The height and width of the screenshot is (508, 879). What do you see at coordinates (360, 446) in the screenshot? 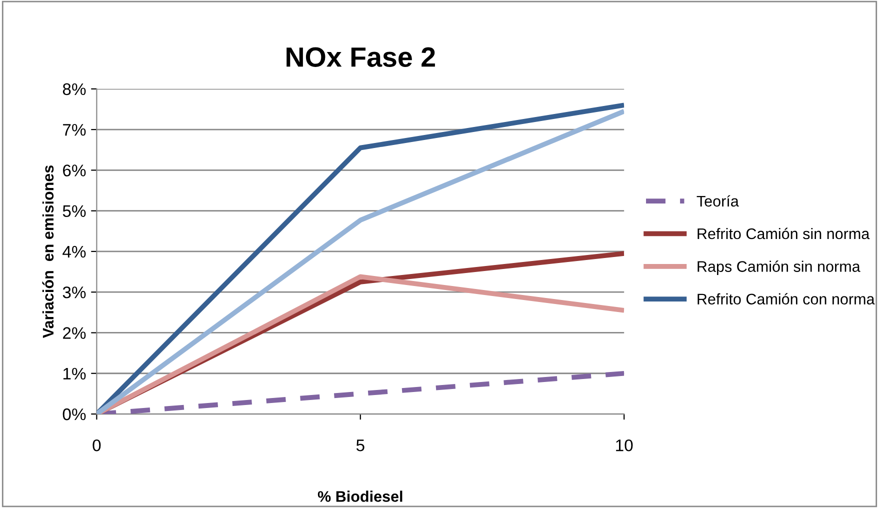
I see `x-tick-label: 5` at bounding box center [360, 446].